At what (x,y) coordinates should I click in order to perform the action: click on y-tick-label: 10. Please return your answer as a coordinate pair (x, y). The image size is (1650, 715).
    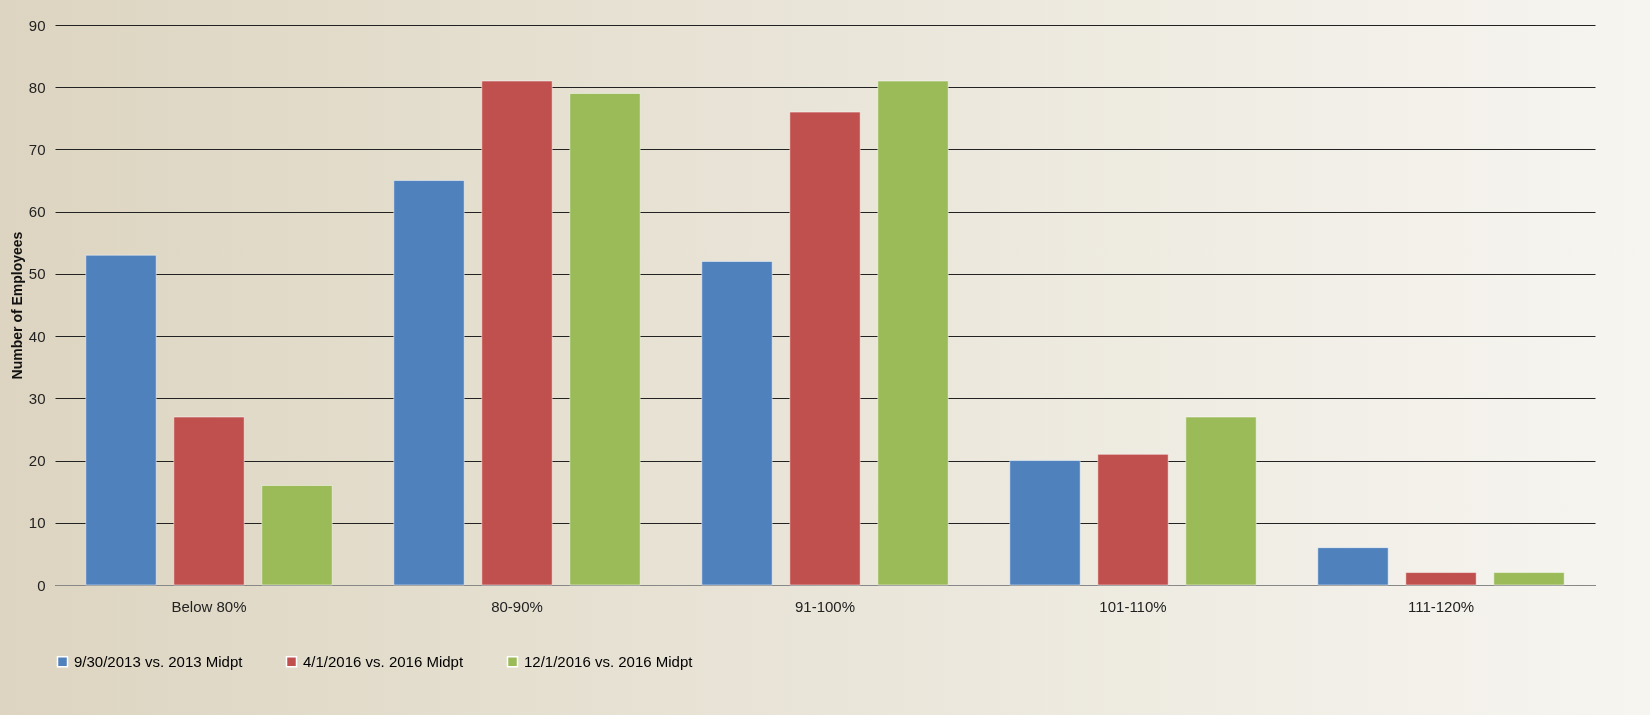
    Looking at the image, I should click on (37, 523).